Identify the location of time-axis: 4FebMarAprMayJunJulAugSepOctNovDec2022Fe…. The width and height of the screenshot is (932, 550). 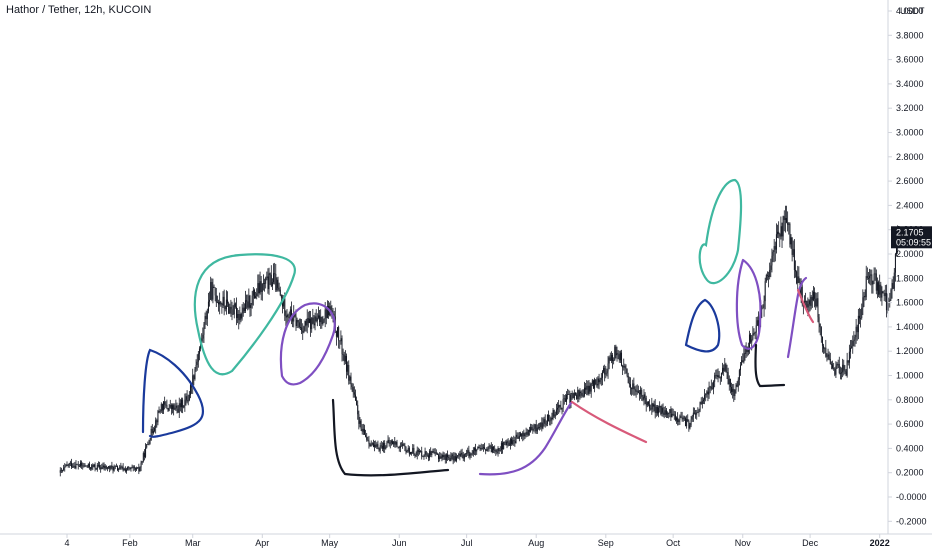
(498, 541).